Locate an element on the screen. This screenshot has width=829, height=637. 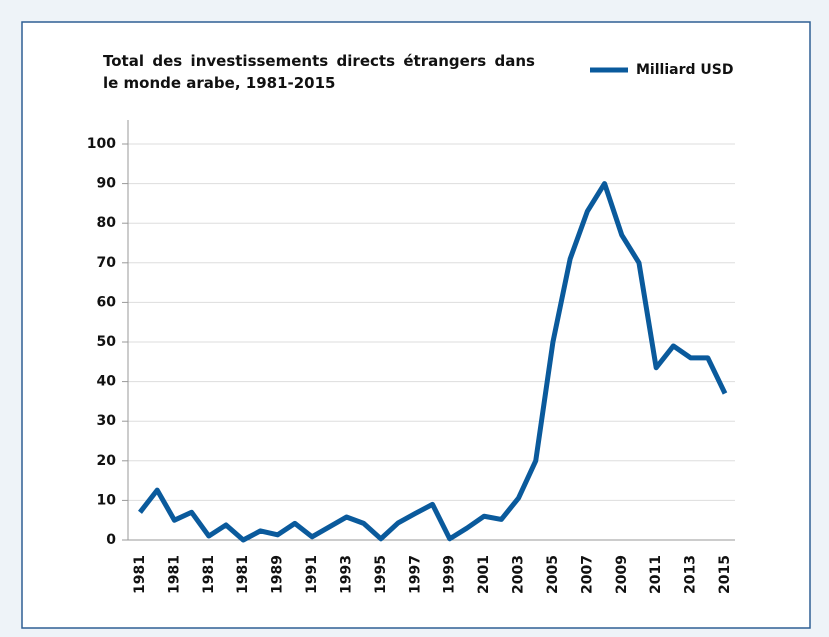
x-tick-label: 1997 is located at coordinates (415, 574).